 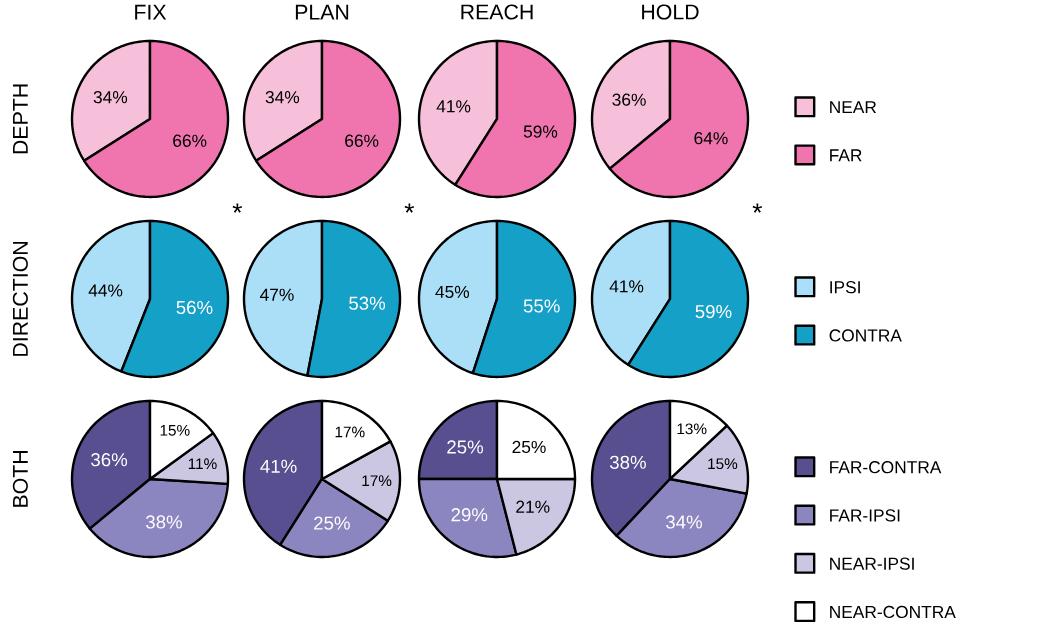 What do you see at coordinates (151, 12) in the screenshot?
I see `chart-title: FIX` at bounding box center [151, 12].